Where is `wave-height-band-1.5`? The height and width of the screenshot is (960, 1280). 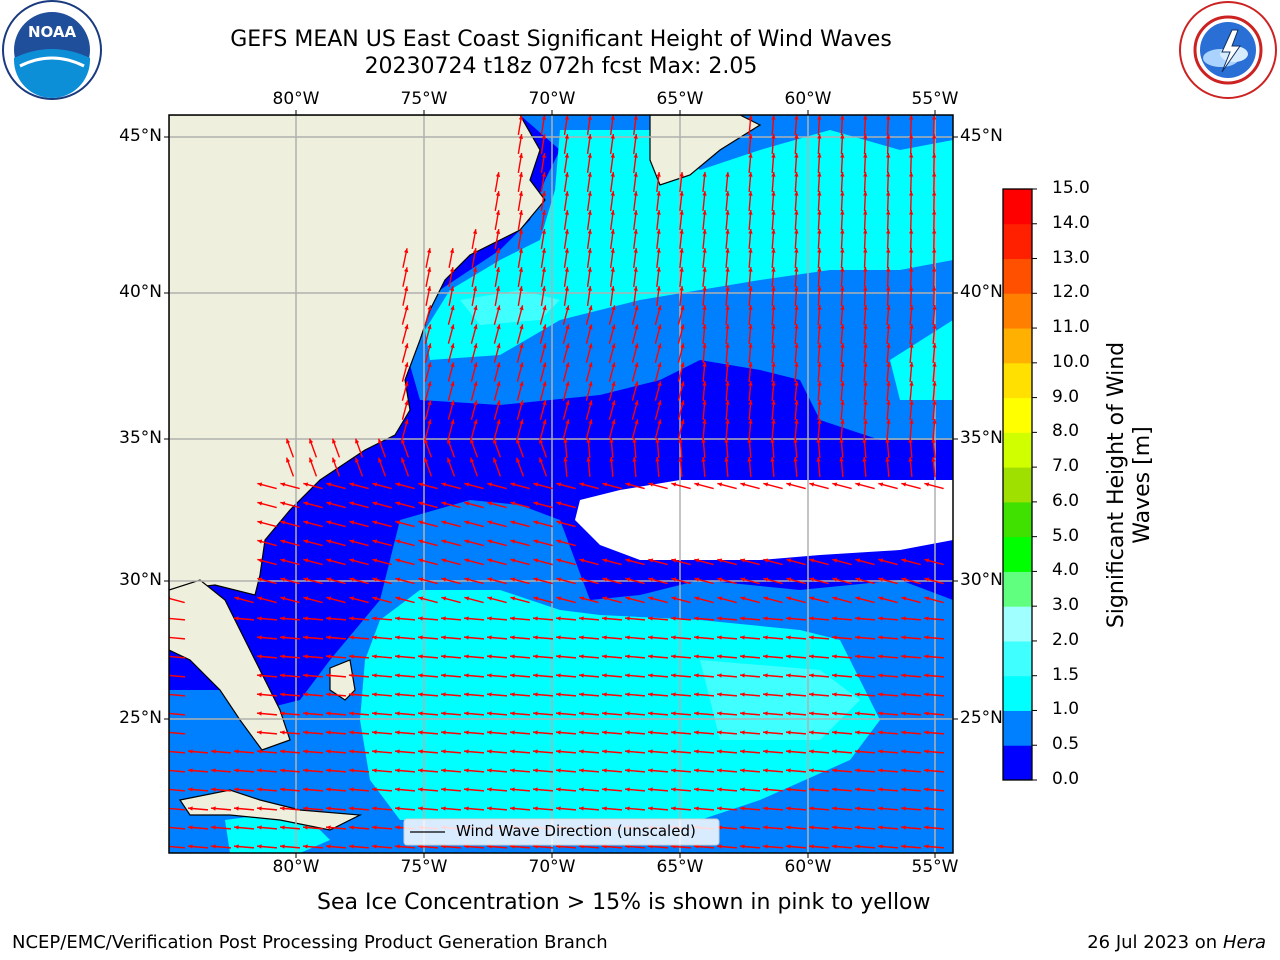
wave-height-band-1.5 is located at coordinates (660, 515).